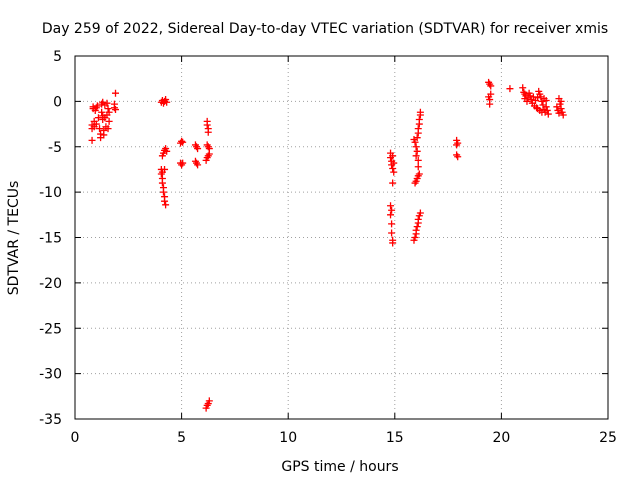 This screenshot has height=480, width=640. What do you see at coordinates (57, 102) in the screenshot?
I see `y-tick-label: 0` at bounding box center [57, 102].